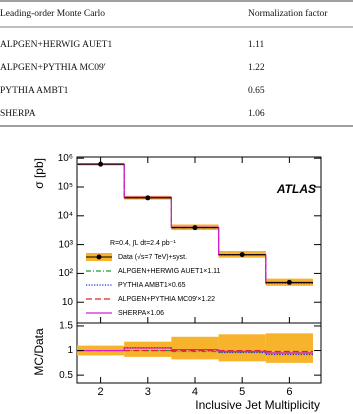 The width and height of the screenshot is (353, 414). What do you see at coordinates (66, 273) in the screenshot?
I see `y-tick-label: 10²` at bounding box center [66, 273].